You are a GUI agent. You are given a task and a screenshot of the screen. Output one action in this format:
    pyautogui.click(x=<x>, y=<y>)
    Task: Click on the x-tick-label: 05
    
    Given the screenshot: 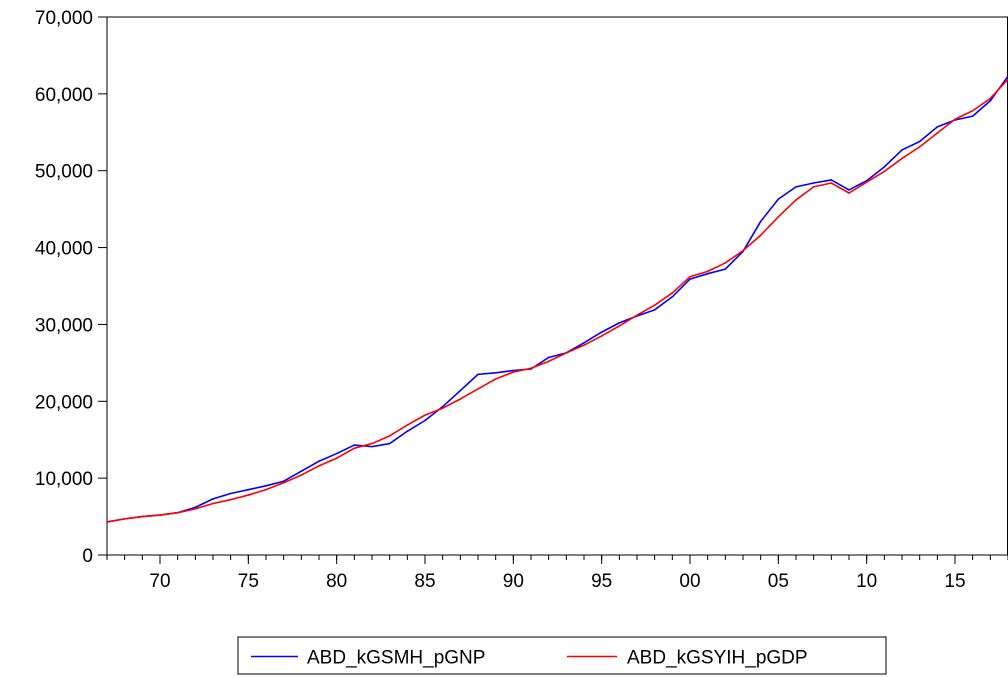 What is the action you would take?
    pyautogui.click(x=778, y=581)
    